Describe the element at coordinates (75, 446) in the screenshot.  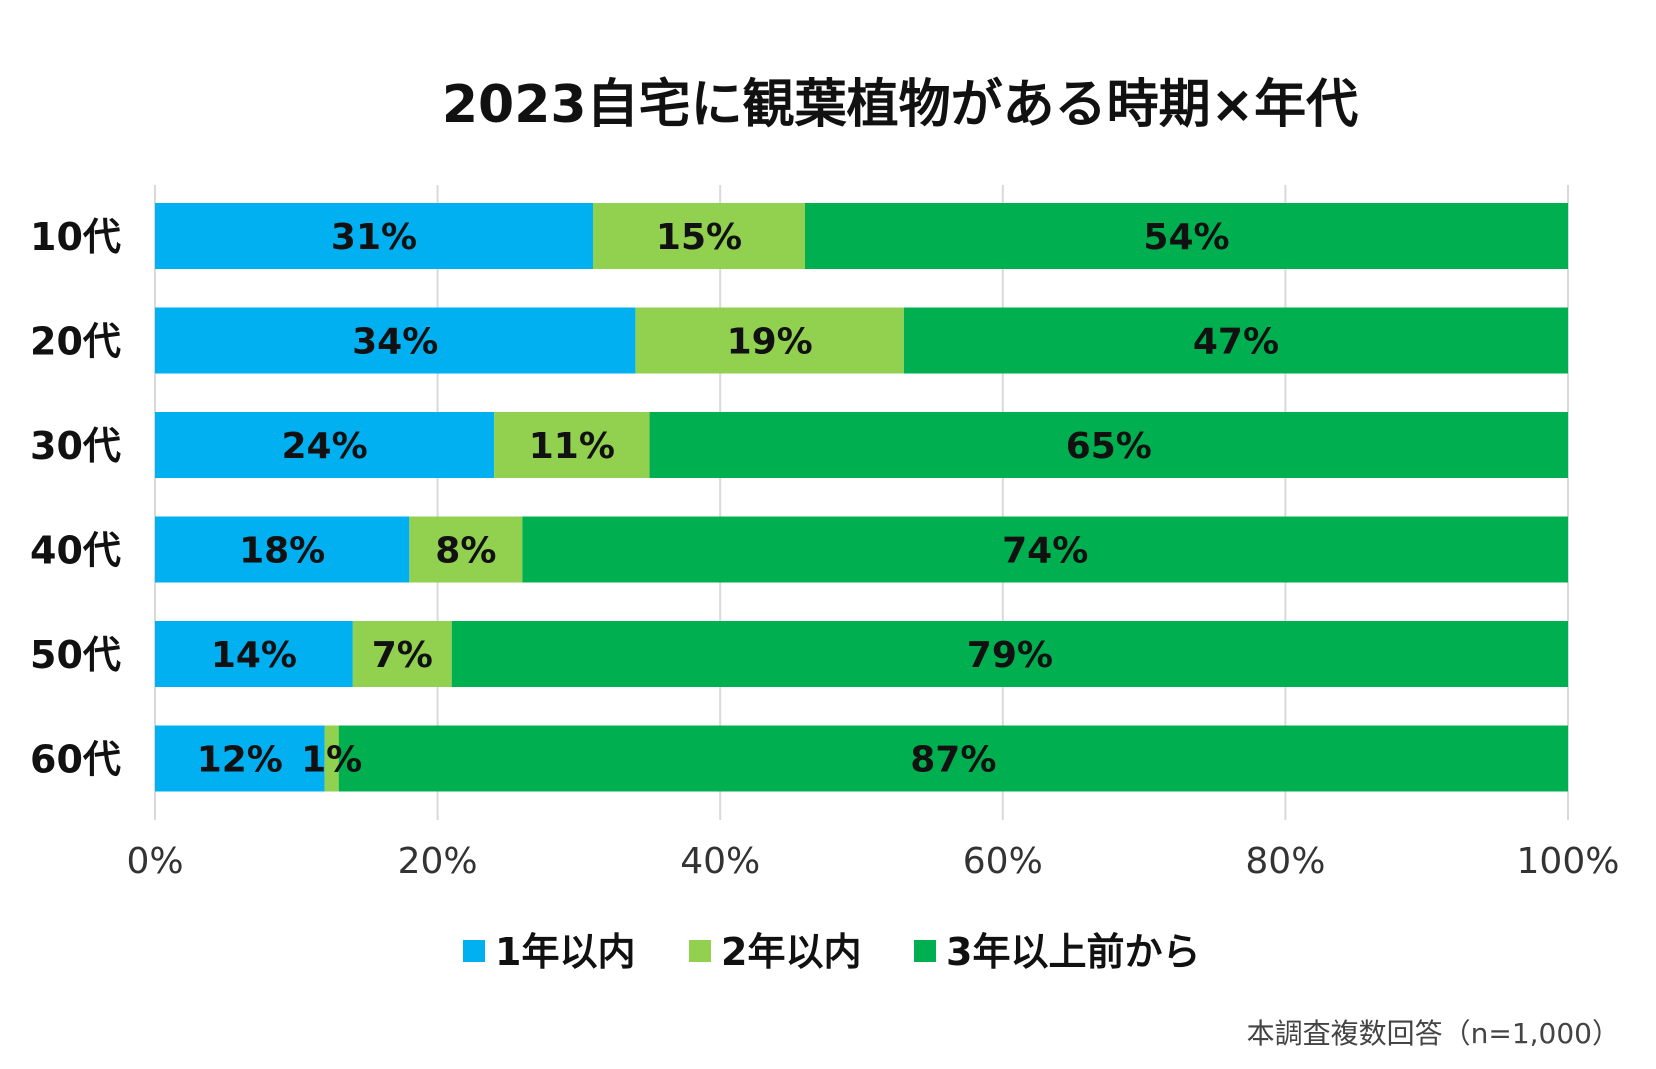
I see `category-label-3: 30代` at that location.